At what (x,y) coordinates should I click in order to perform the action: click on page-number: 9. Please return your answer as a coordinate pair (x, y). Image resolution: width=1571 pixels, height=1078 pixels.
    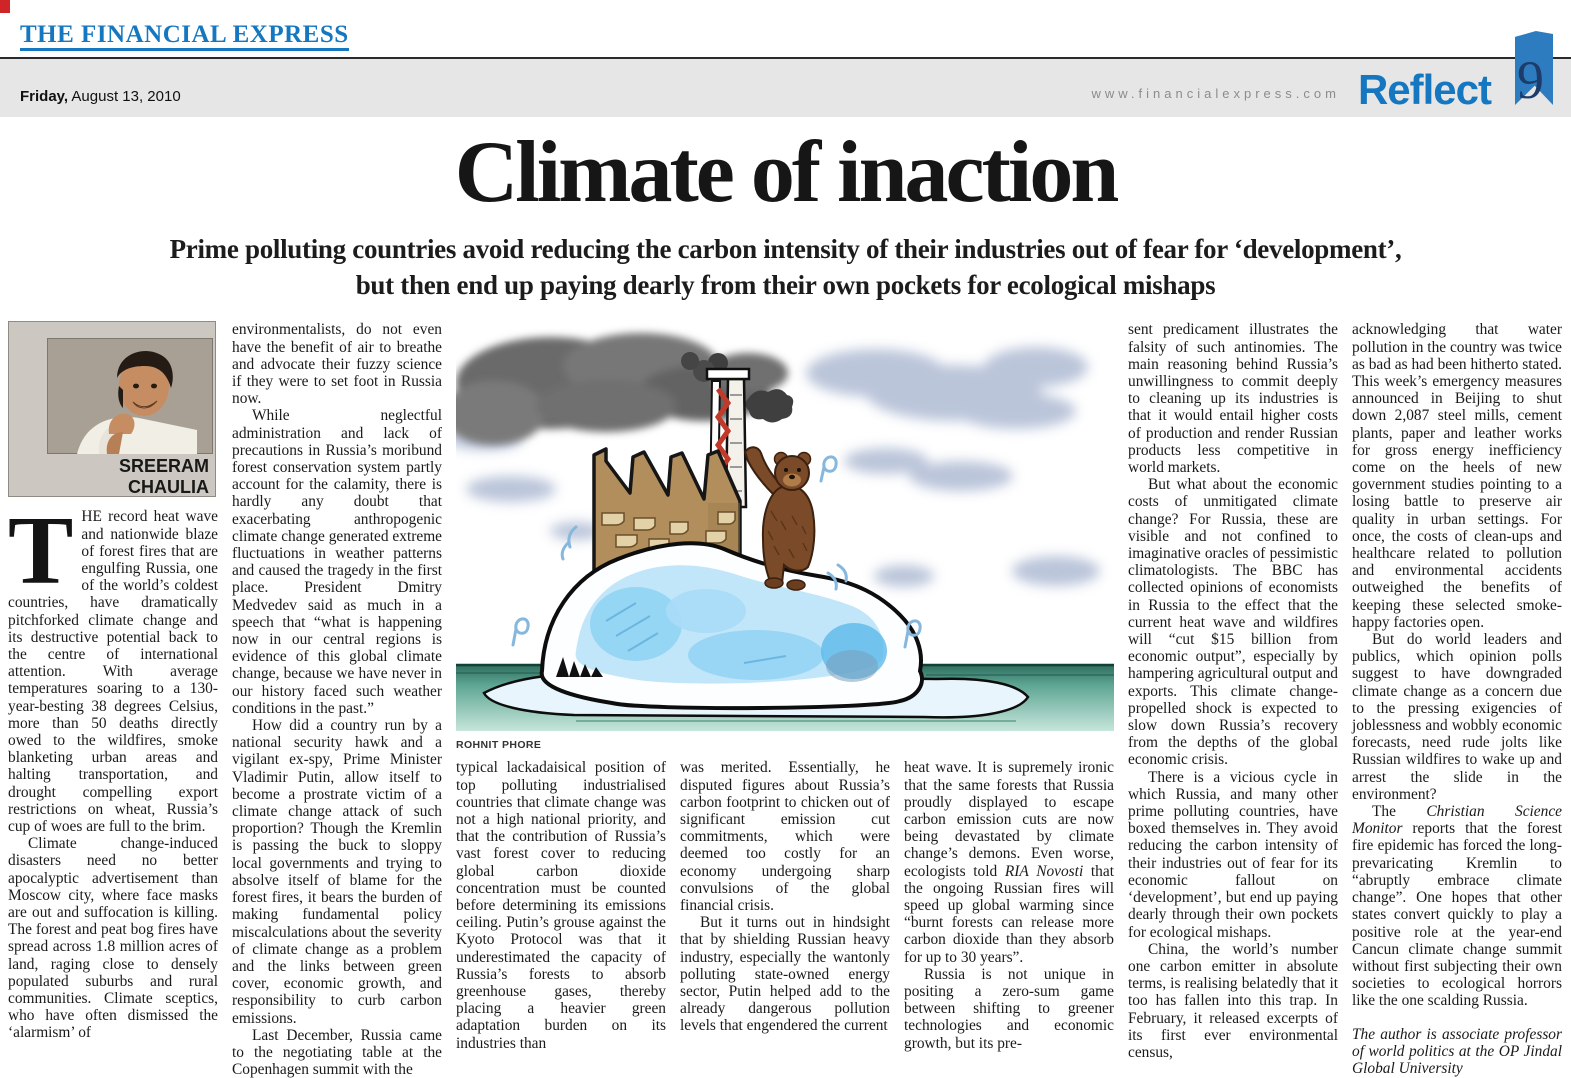
    Looking at the image, I should click on (1530, 80).